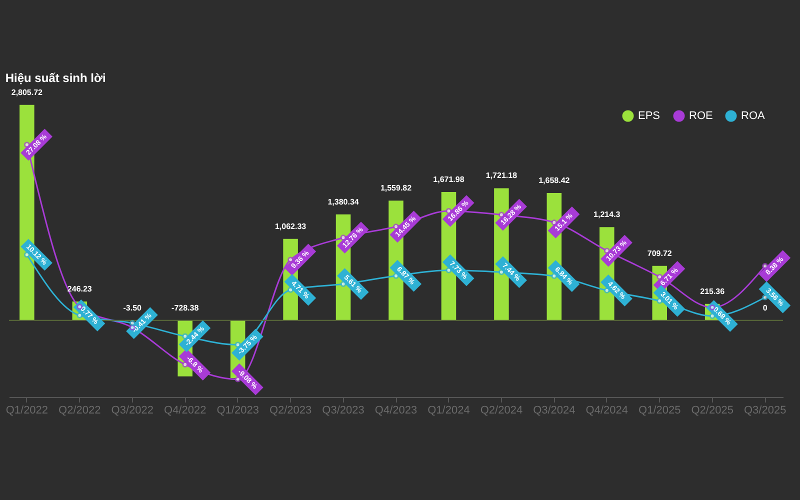 The height and width of the screenshot is (500, 800). I want to click on legend-label: EPS, so click(649, 116).